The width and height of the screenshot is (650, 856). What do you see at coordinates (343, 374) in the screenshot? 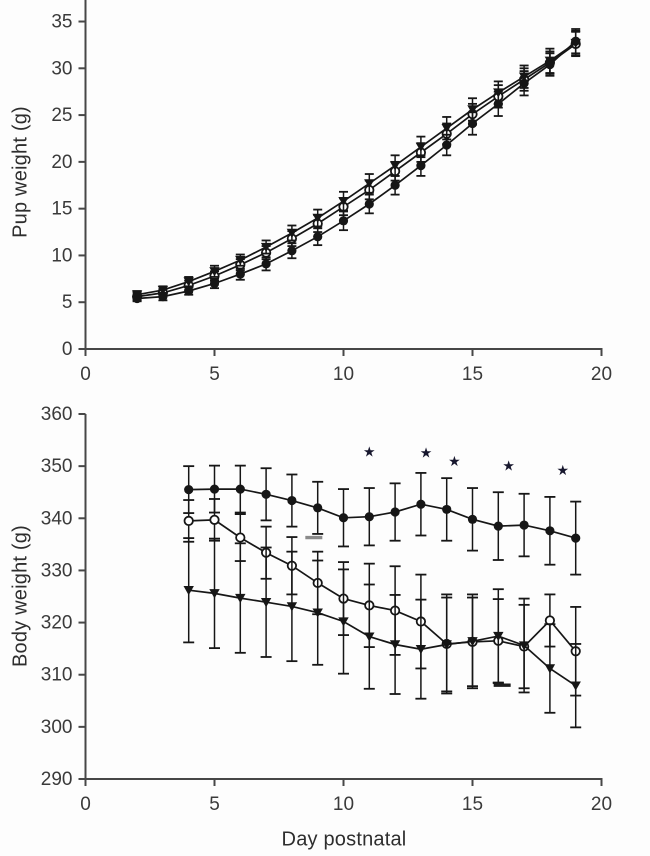
I see `x-tick-label: 10` at bounding box center [343, 374].